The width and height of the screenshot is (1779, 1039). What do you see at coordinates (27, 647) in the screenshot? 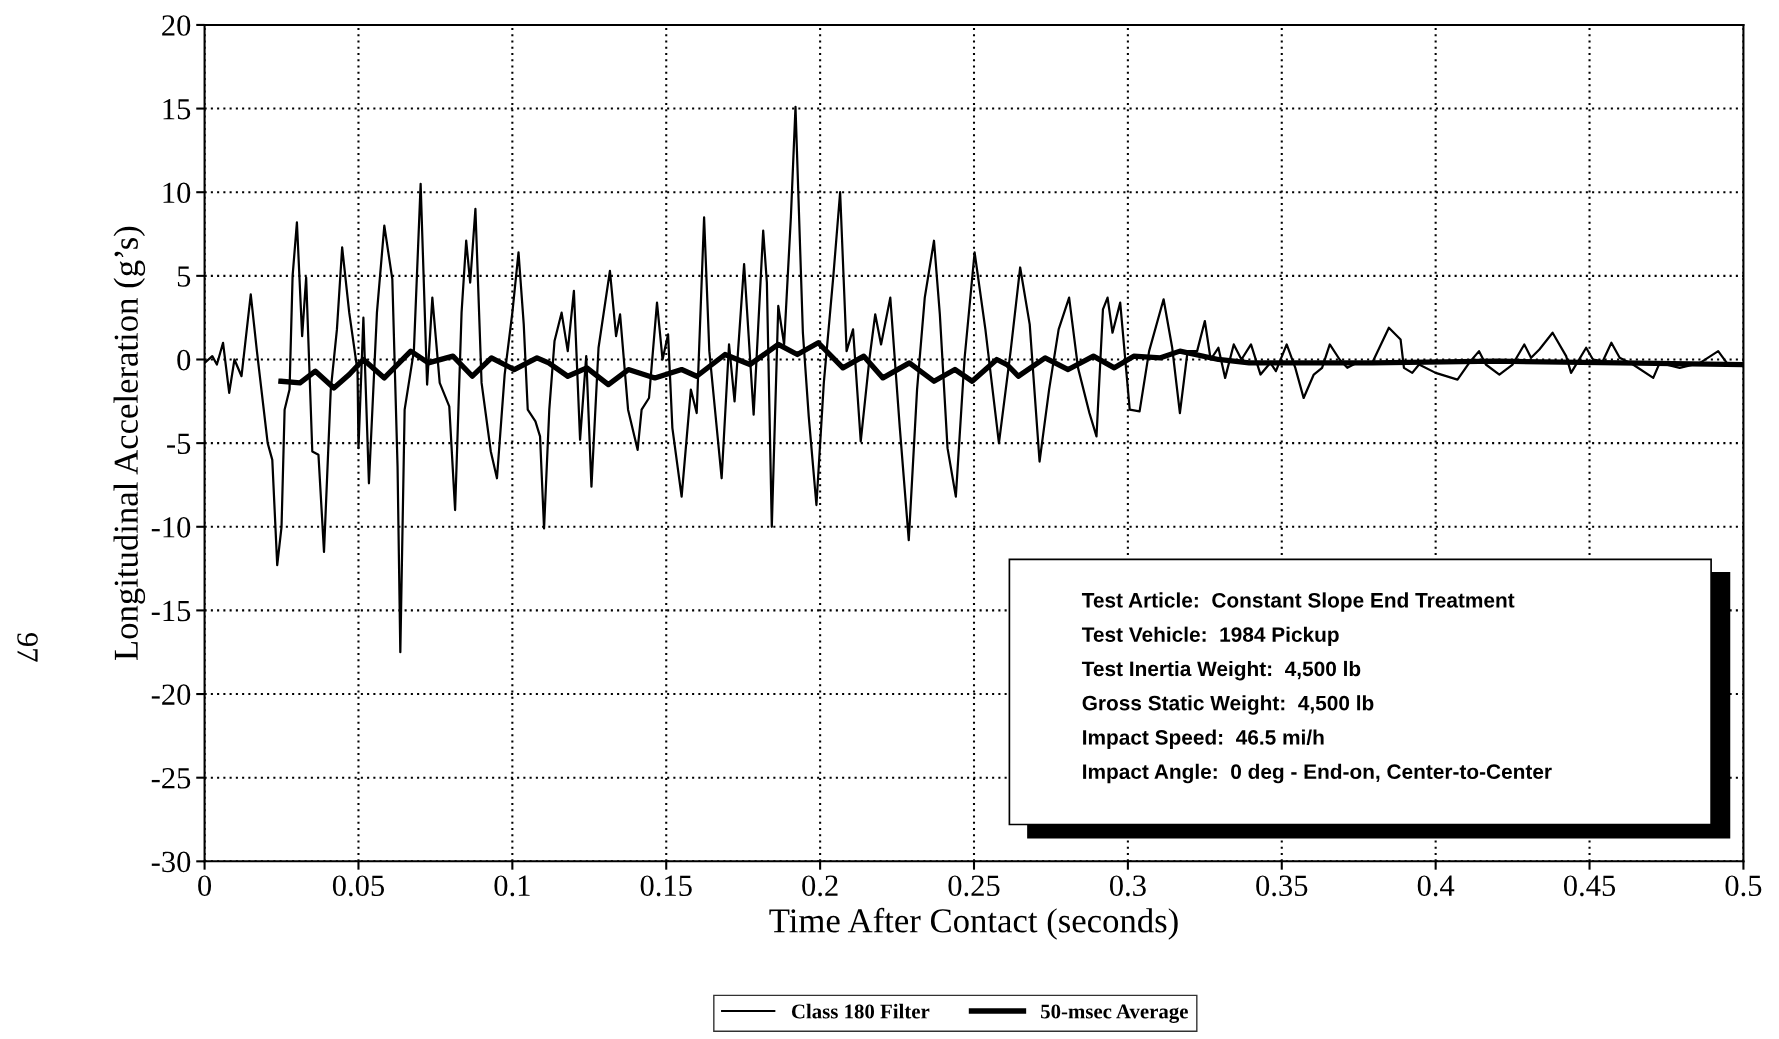
I see `text: 97` at bounding box center [27, 647].